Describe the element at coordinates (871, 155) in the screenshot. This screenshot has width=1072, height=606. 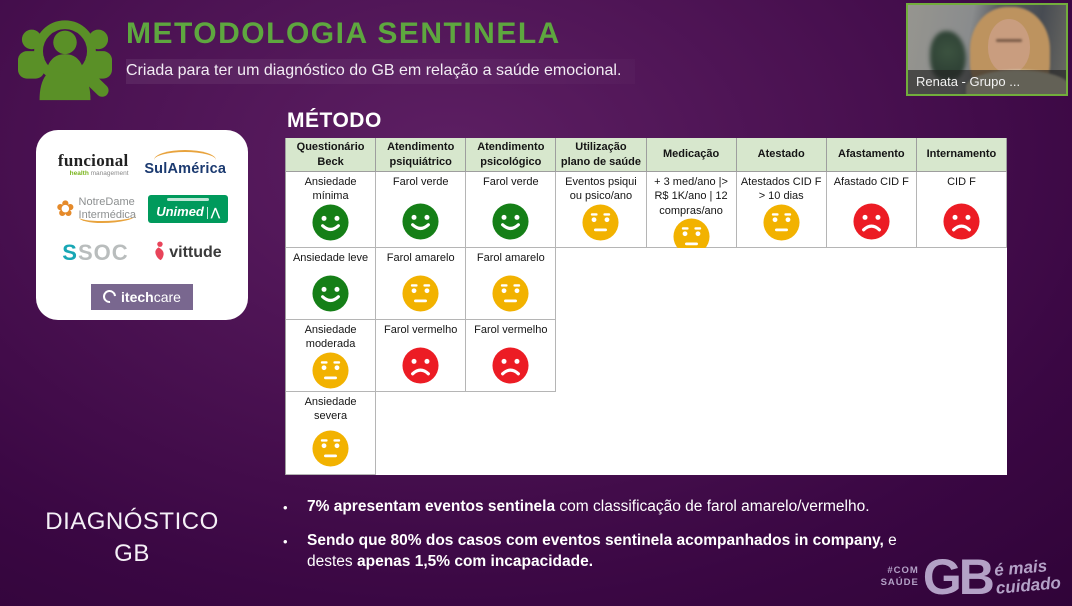
I see `column-header: Afastamento` at that location.